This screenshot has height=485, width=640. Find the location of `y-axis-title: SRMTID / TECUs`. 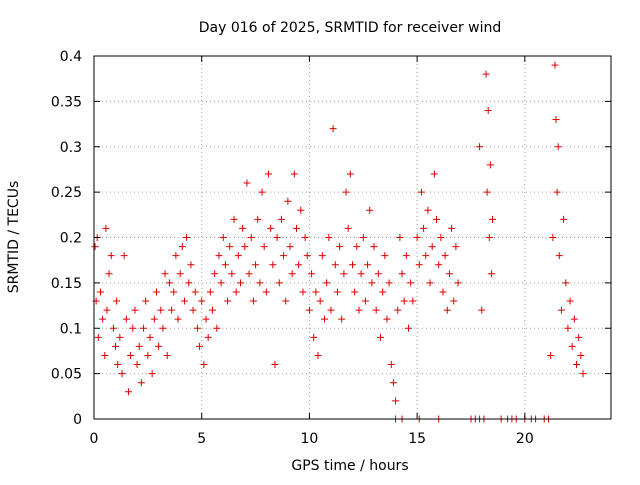

y-axis-title: SRMTID / TECUs is located at coordinates (14, 237).